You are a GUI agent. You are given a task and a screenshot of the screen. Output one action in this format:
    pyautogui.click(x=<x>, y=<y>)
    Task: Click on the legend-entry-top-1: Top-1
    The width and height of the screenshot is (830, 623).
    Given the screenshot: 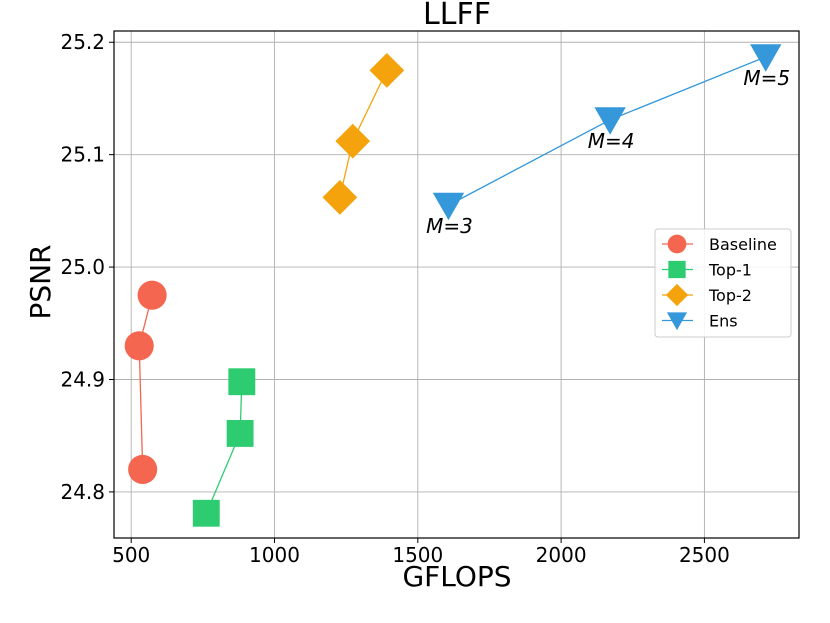 What is the action you would take?
    pyautogui.click(x=707, y=270)
    